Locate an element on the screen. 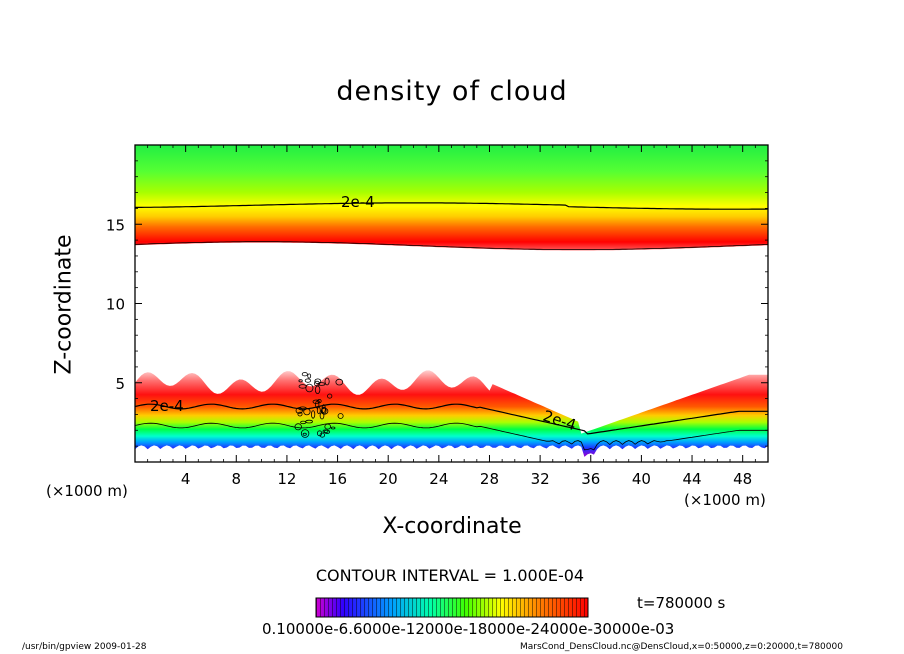 The height and width of the screenshot is (654, 904). upper-layer-edge is located at coordinates (451, 245).